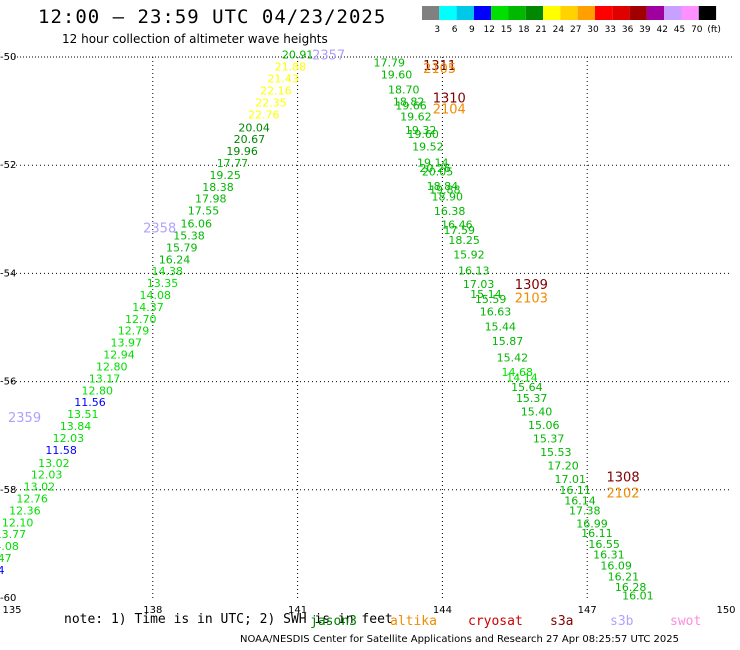  Describe the element at coordinates (474, 271) in the screenshot. I see `swh-value-label: 16.13` at that location.